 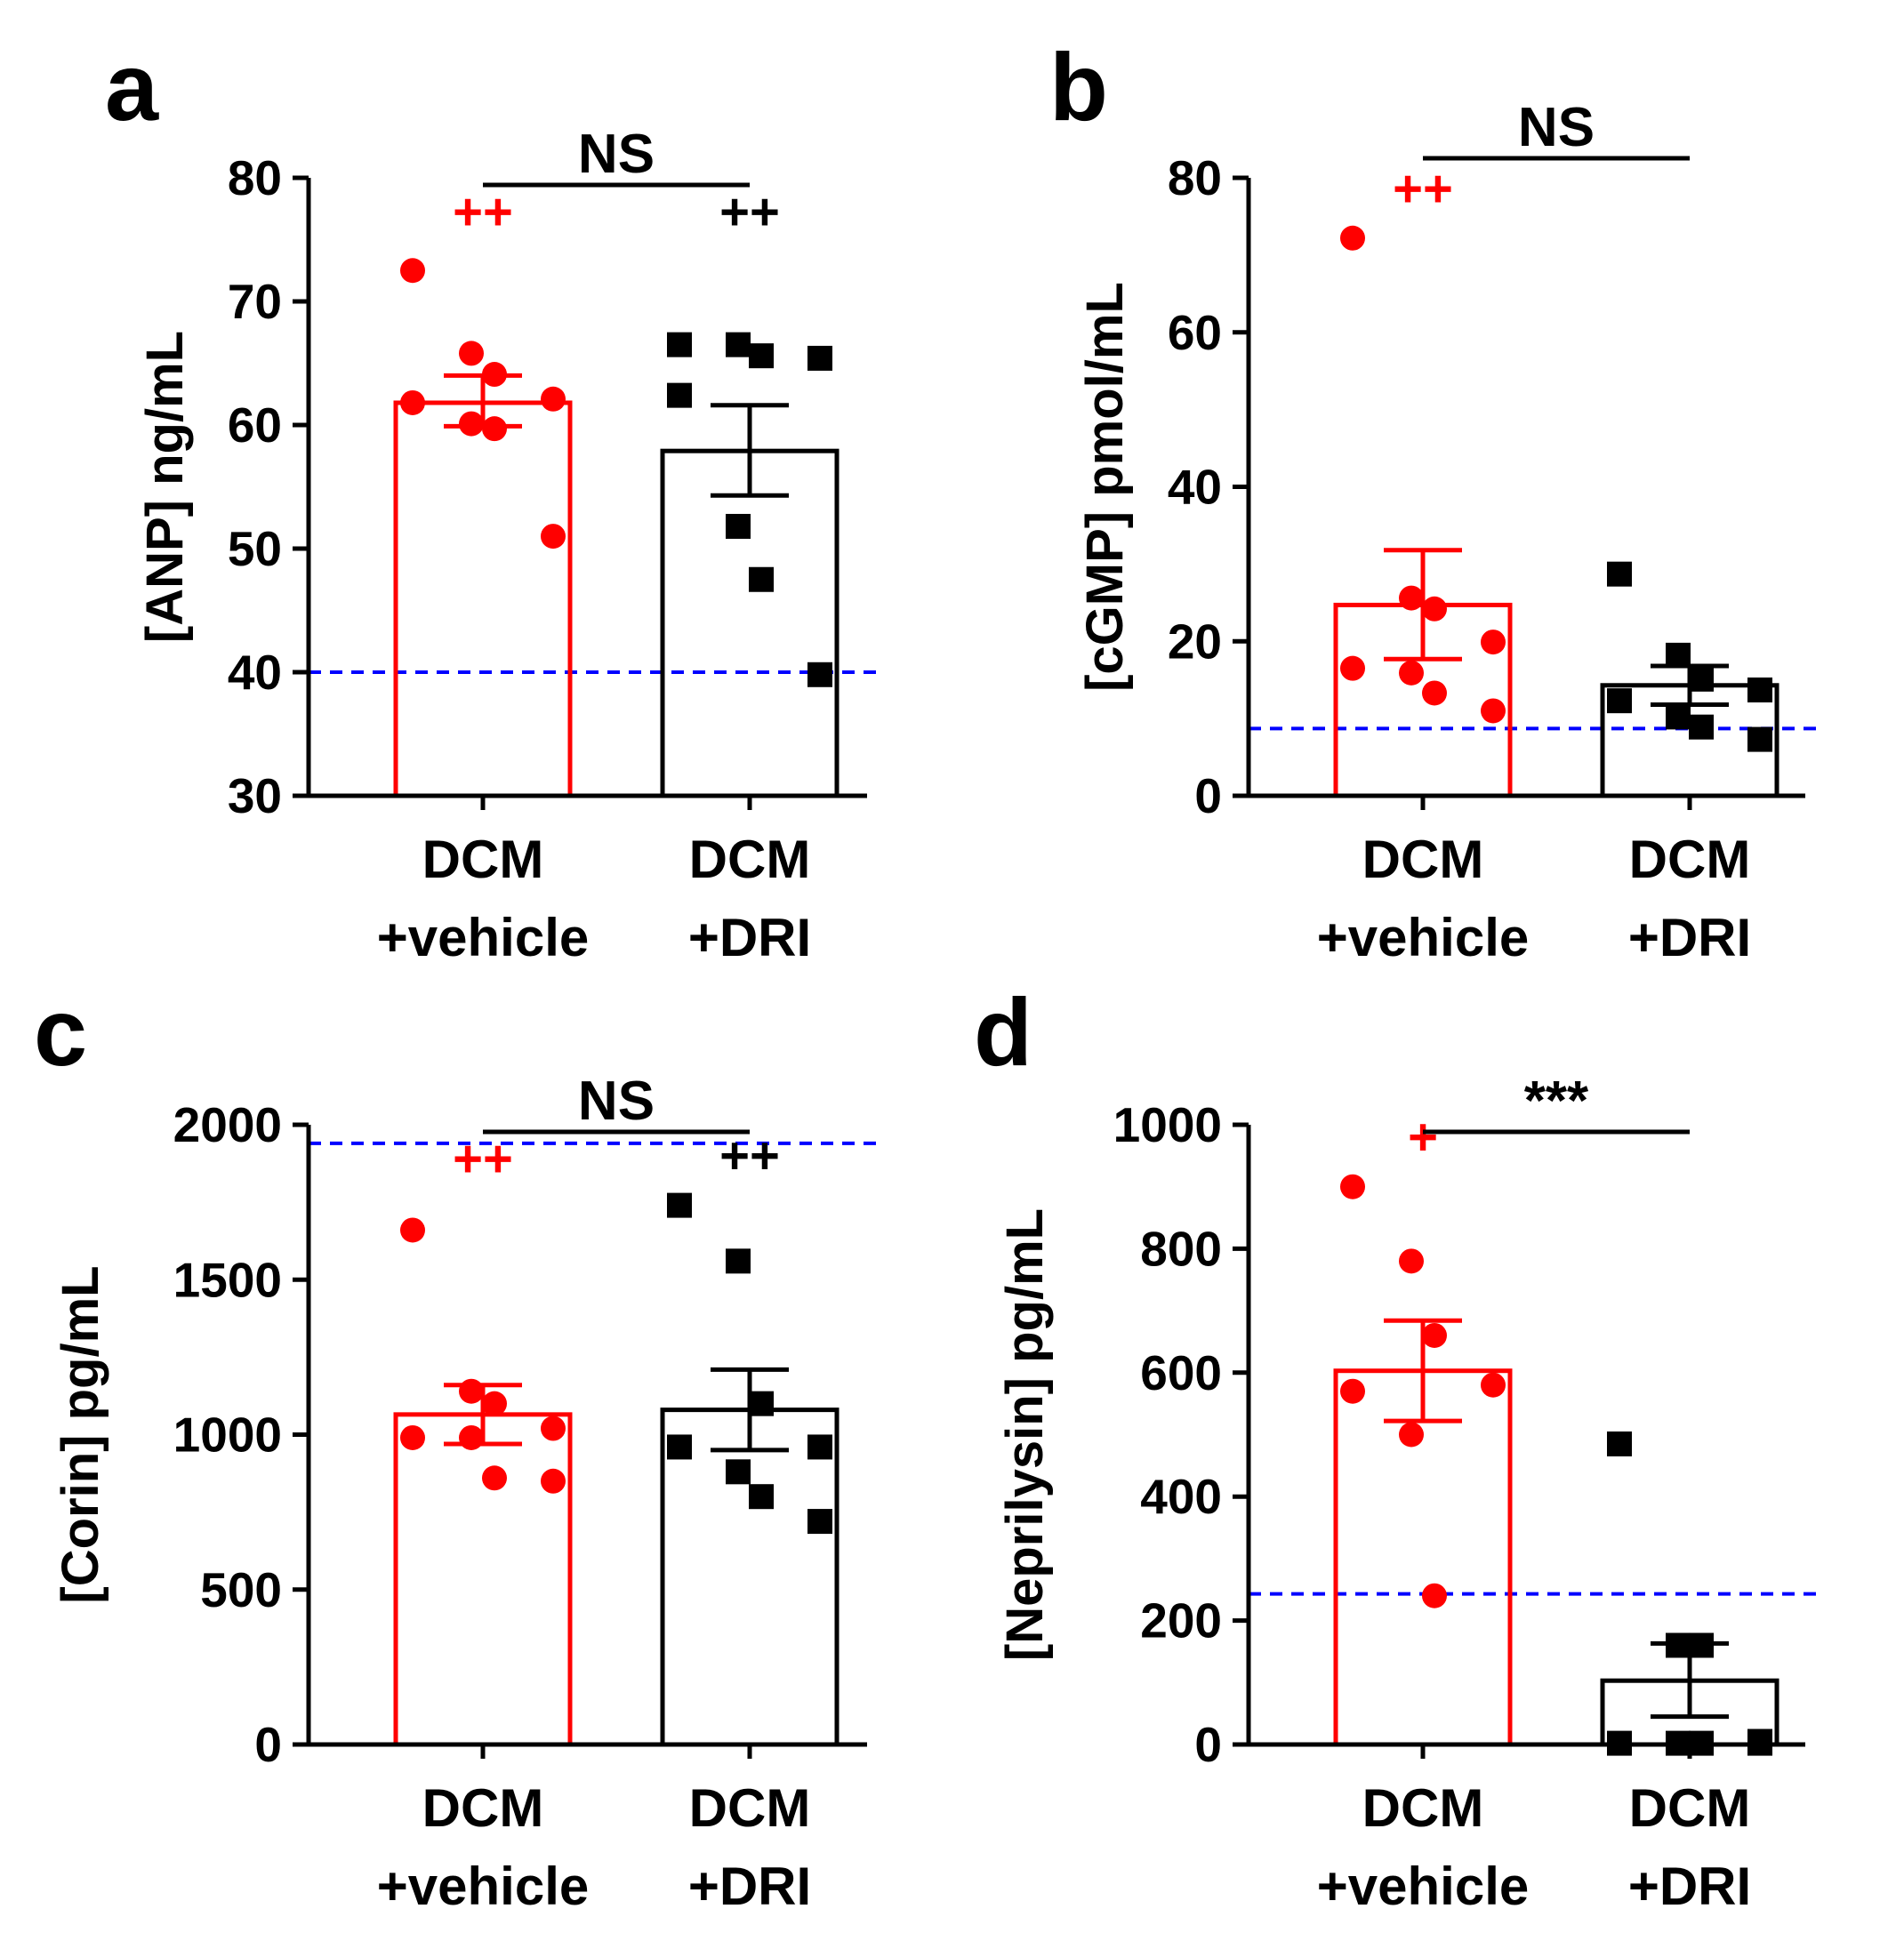 What do you see at coordinates (255, 795) in the screenshot?
I see `y-tick-label: 30` at bounding box center [255, 795].